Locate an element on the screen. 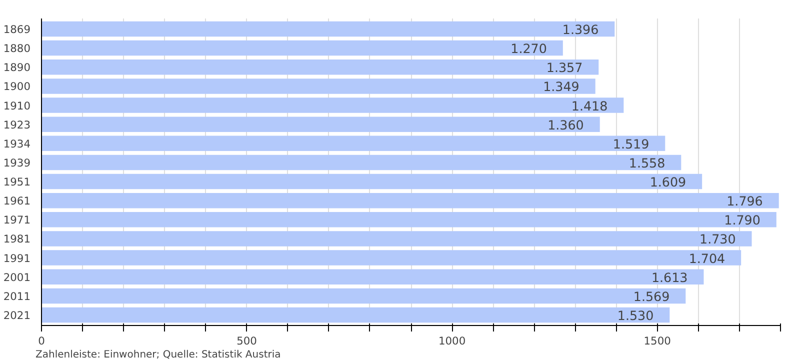 Image resolution: width=800 pixels, height=360 pixels. y-tick-label: 2021 is located at coordinates (17, 315).